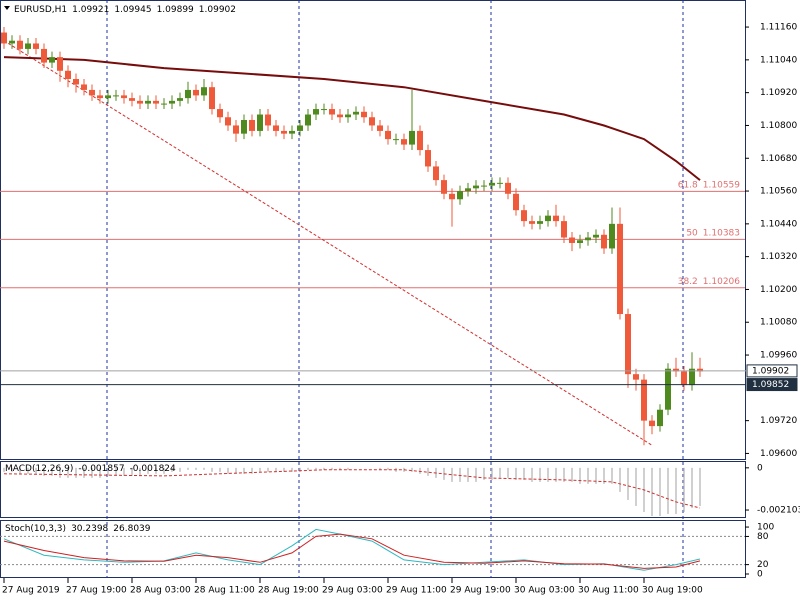 This screenshot has width=800, height=600. What do you see at coordinates (763, 537) in the screenshot?
I see `y-tick-label: 80` at bounding box center [763, 537].